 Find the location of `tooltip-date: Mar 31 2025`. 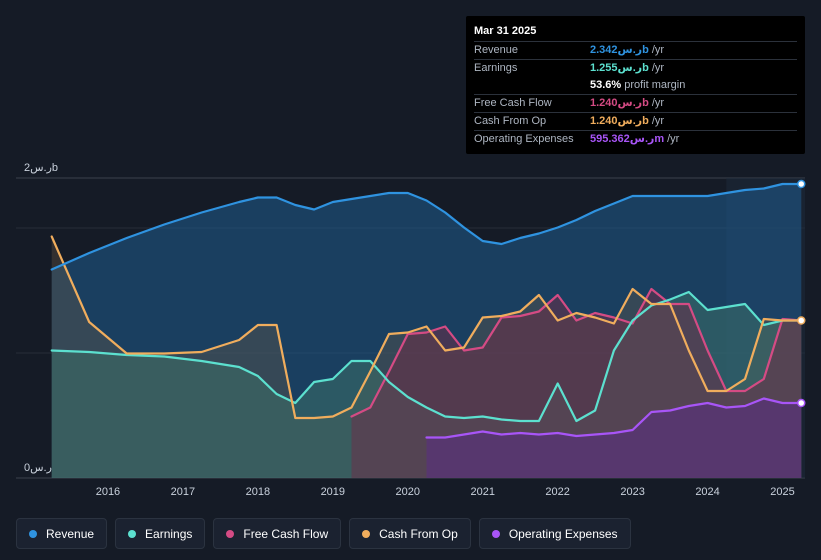

tooltip-date: Mar 31 2025 is located at coordinates (505, 31).